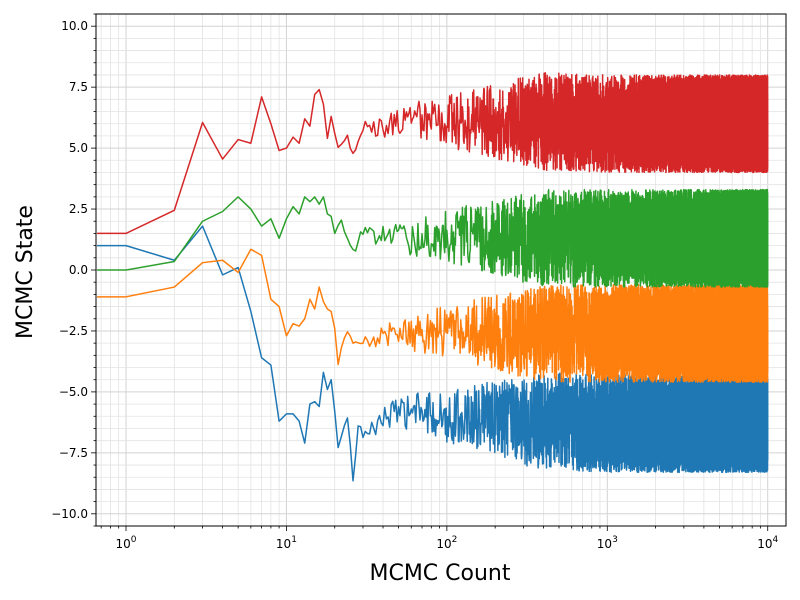  What do you see at coordinates (78, 209) in the screenshot?
I see `y-tick-label: 2.5` at bounding box center [78, 209].